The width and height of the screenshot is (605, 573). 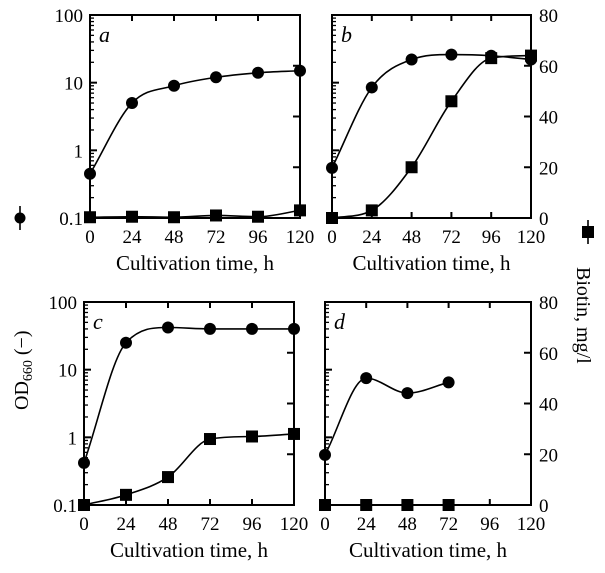 I want to click on legend-square-marker, so click(x=588, y=232).